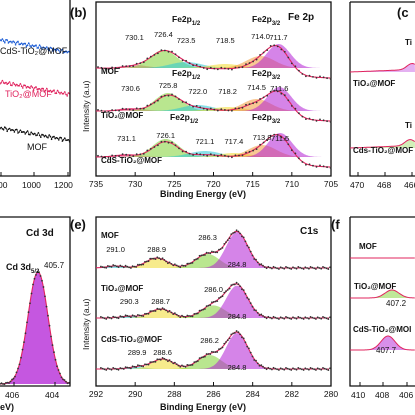 The width and height of the screenshot is (415, 415). What do you see at coordinates (331, 394) in the screenshot?
I see `x-tick-label: 280` at bounding box center [331, 394].